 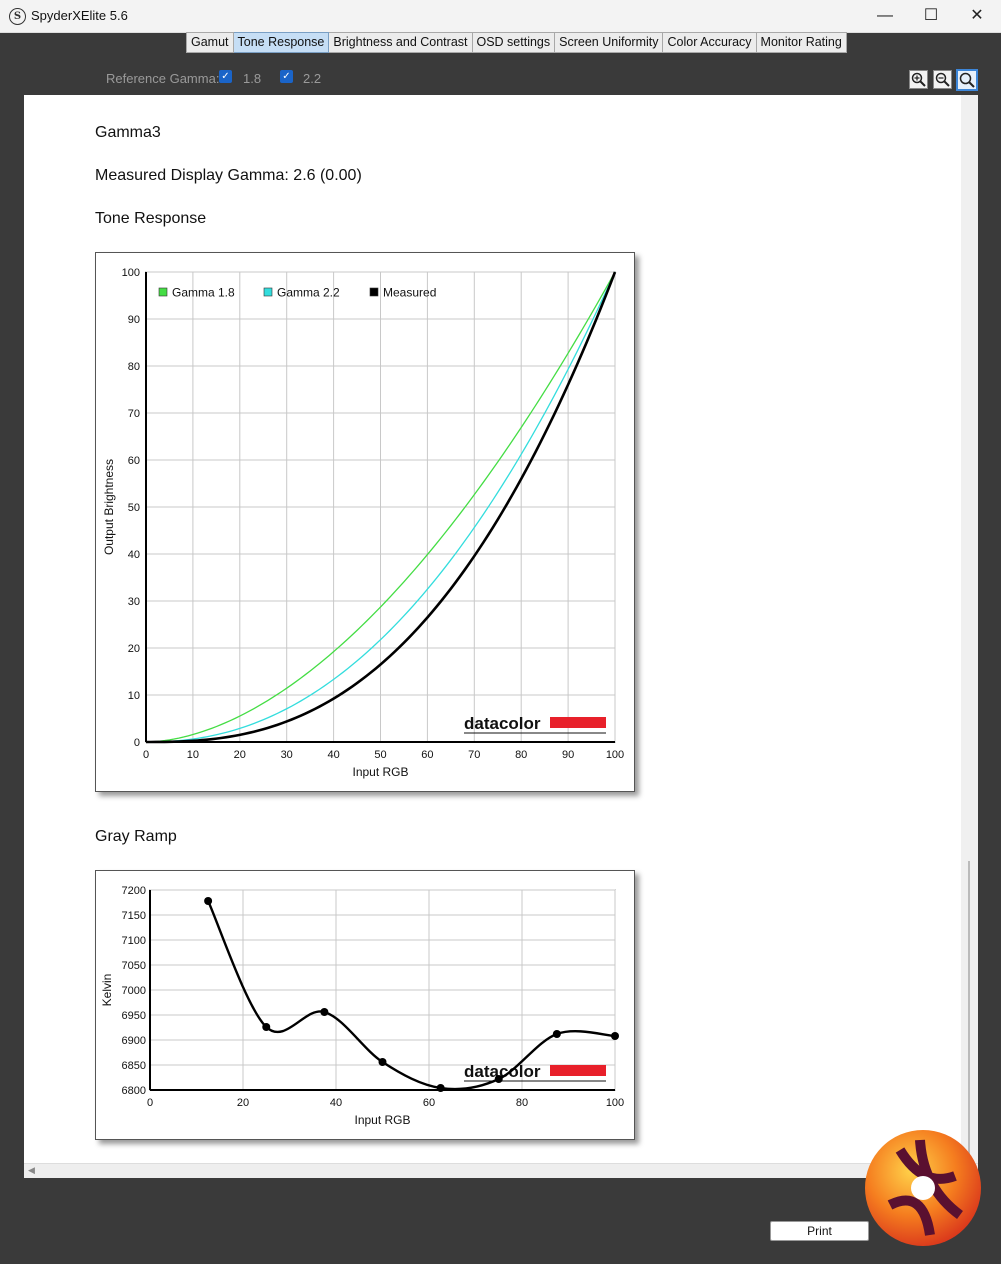 What do you see at coordinates (109, 507) in the screenshot?
I see `y-axis-label: Output Brightness` at bounding box center [109, 507].